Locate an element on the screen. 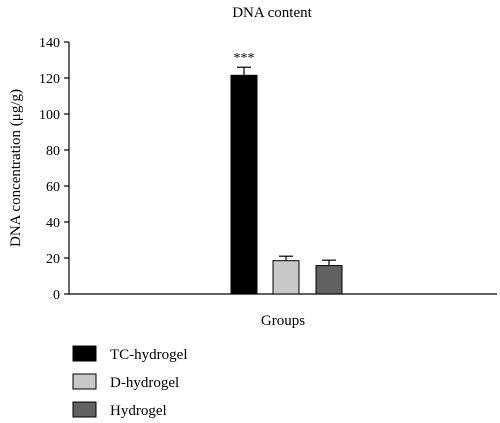 The image size is (500, 423). y-tick-label: 80 is located at coordinates (53, 151).